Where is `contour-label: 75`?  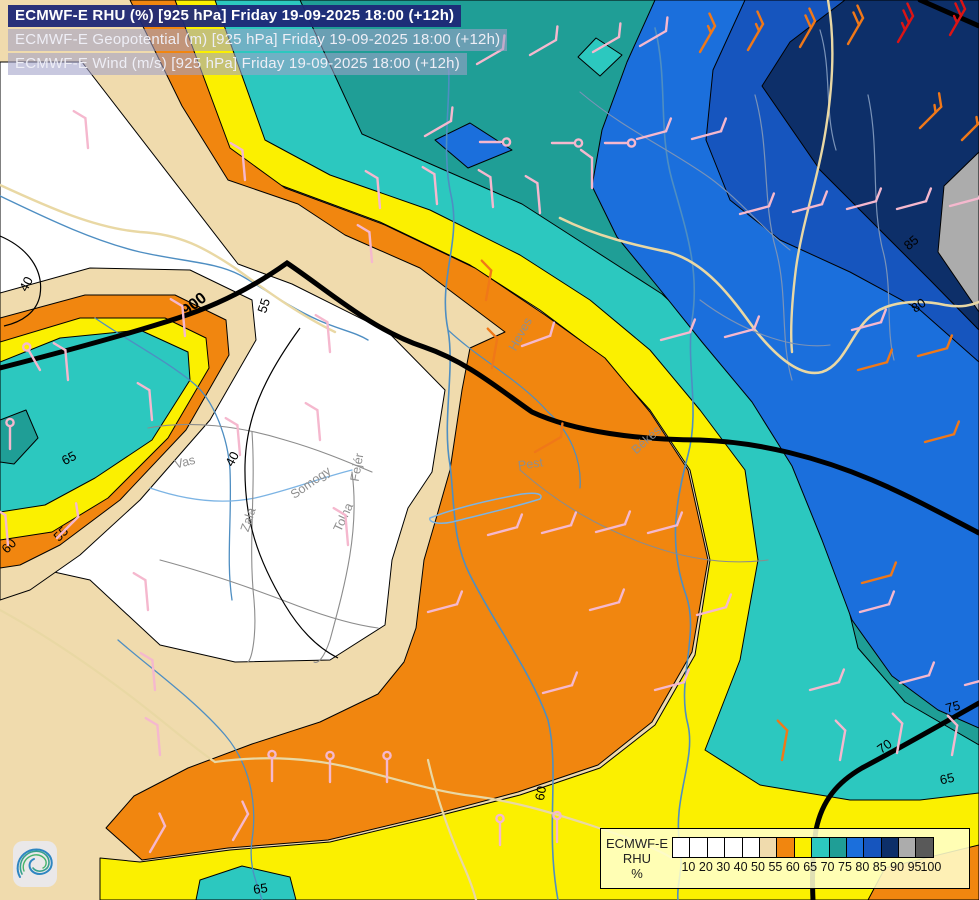 contour-label: 75 is located at coordinates (953, 707).